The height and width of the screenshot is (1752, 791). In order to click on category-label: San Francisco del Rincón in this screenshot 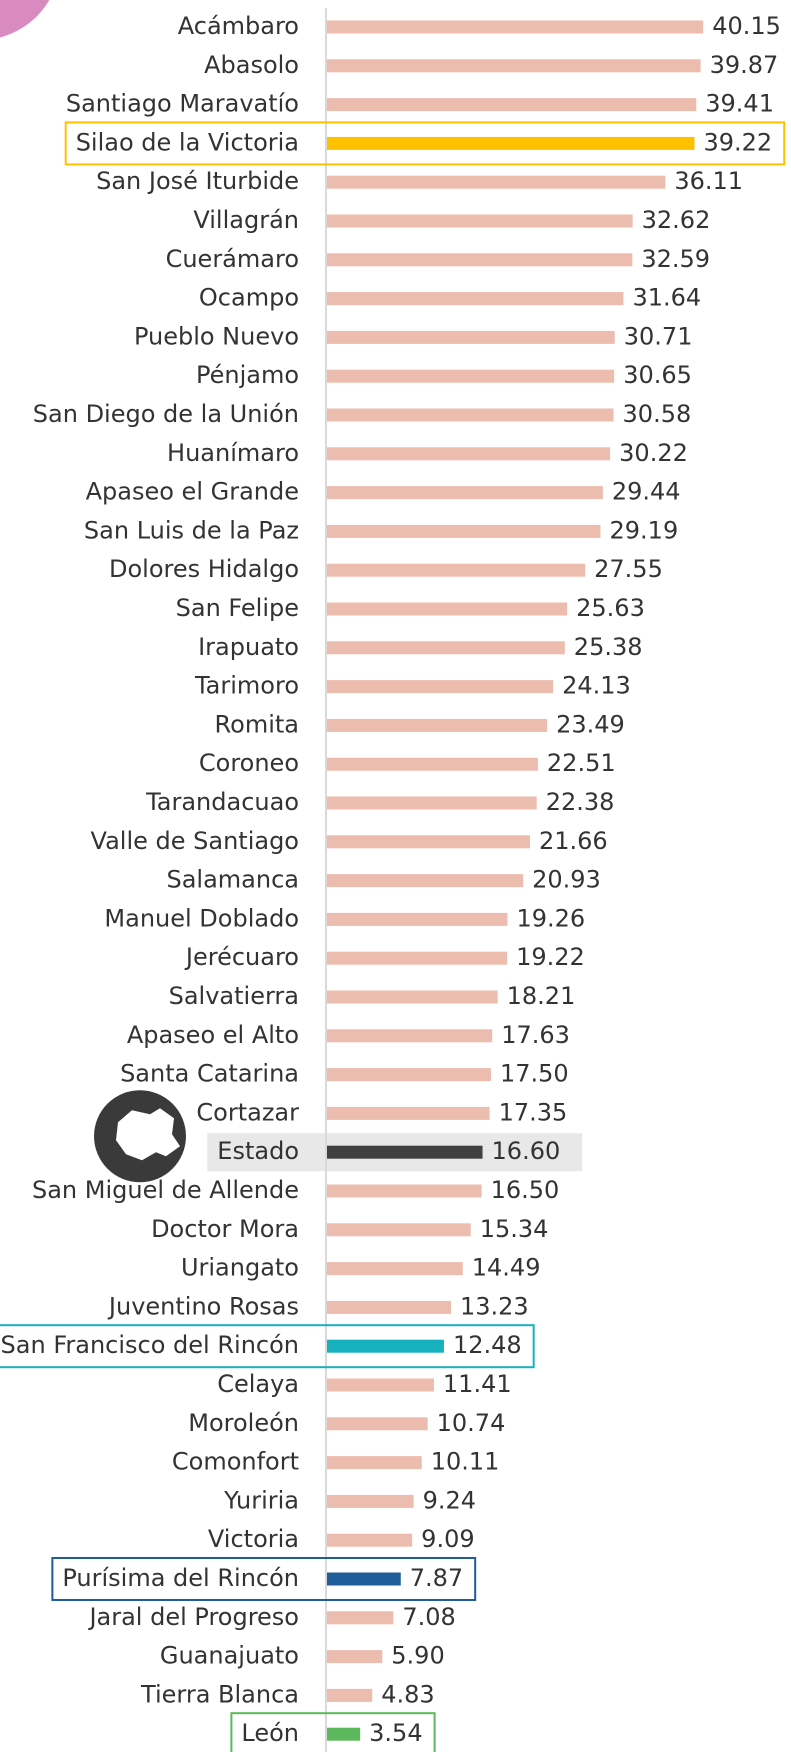, I will do `click(150, 1345)`.